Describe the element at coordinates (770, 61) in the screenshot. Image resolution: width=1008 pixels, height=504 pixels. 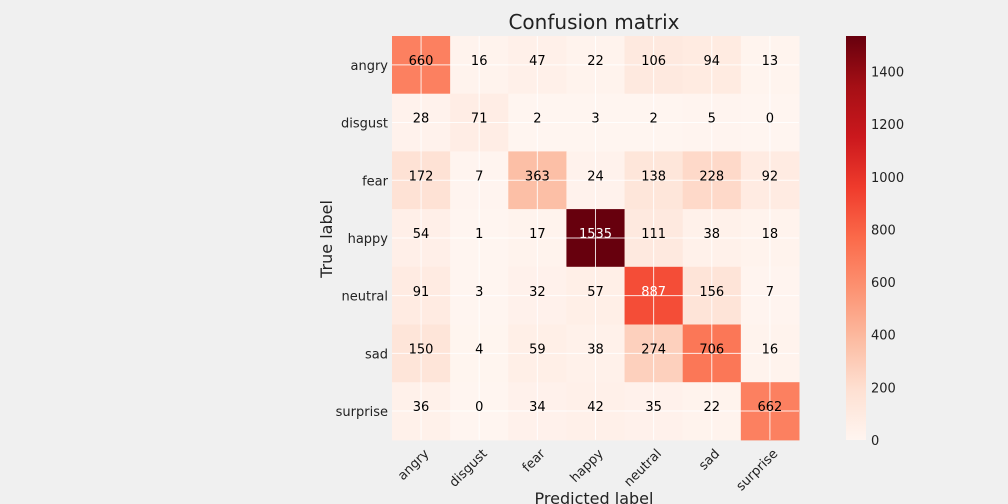
I see `cell-value-label: 13` at that location.